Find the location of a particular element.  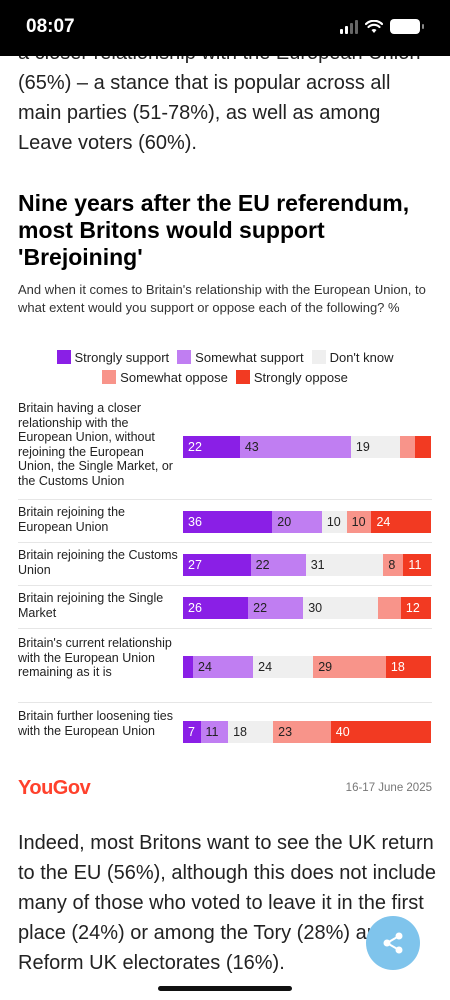

share-icon is located at coordinates (393, 943).